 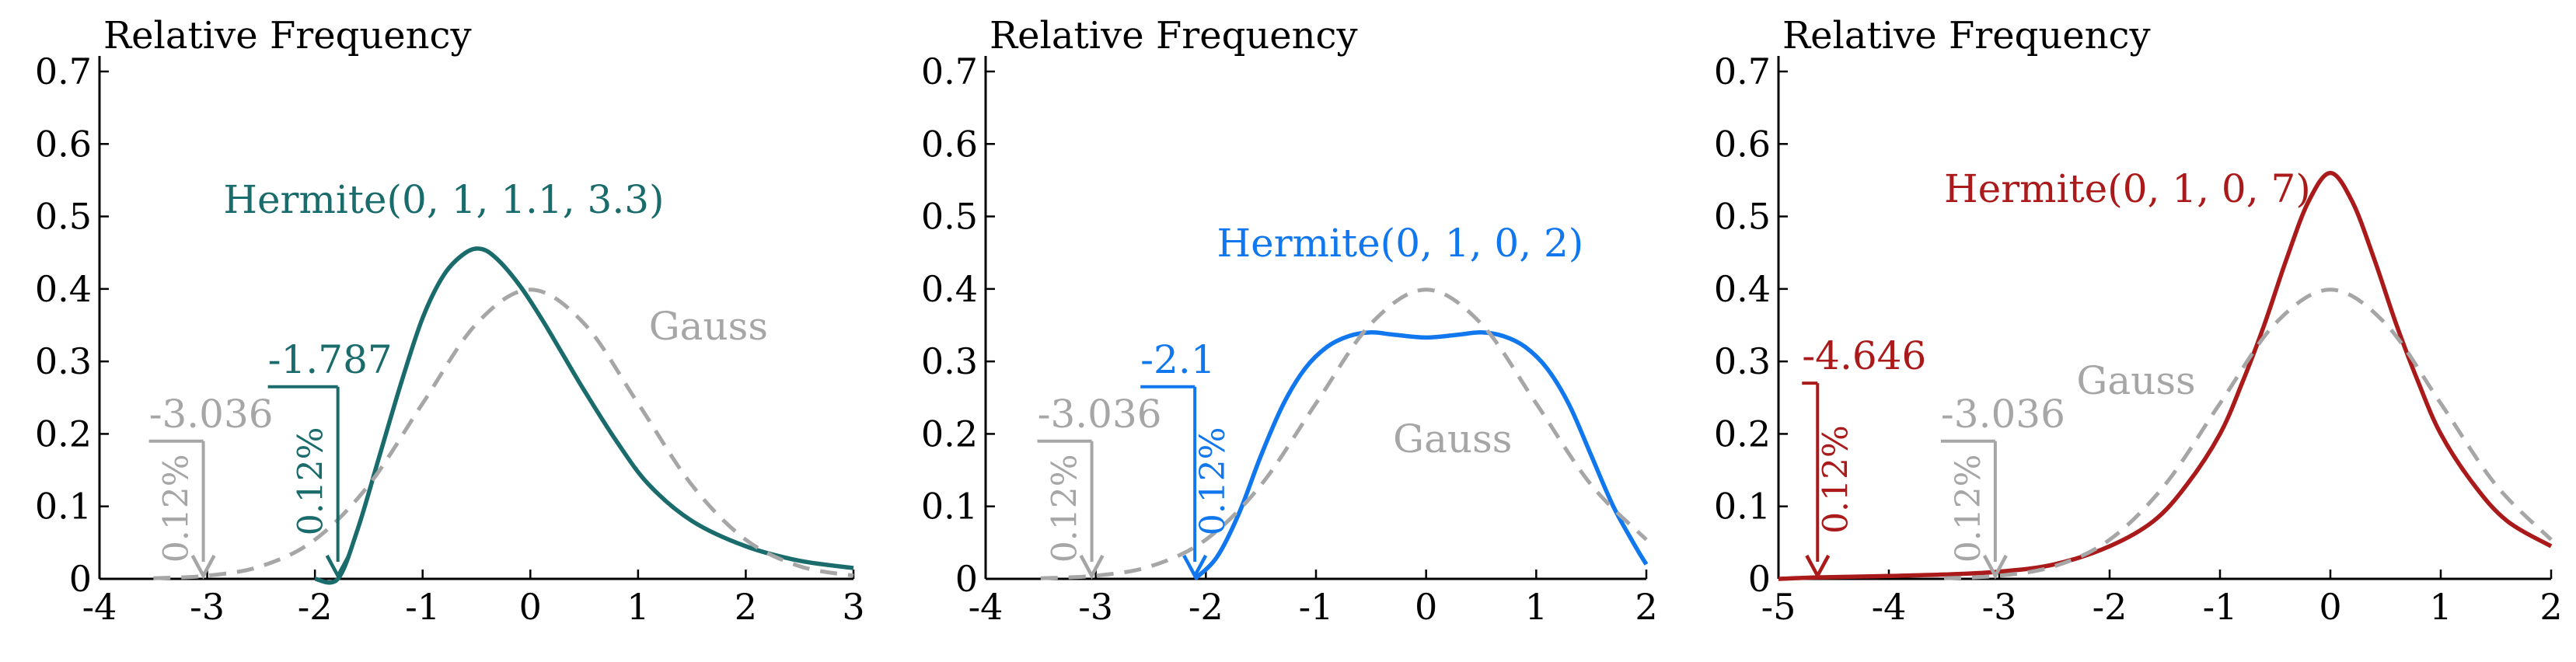 What do you see at coordinates (2128, 188) in the screenshot?
I see `hermite-label: Hermite(0, 1, 0, 7)` at bounding box center [2128, 188].